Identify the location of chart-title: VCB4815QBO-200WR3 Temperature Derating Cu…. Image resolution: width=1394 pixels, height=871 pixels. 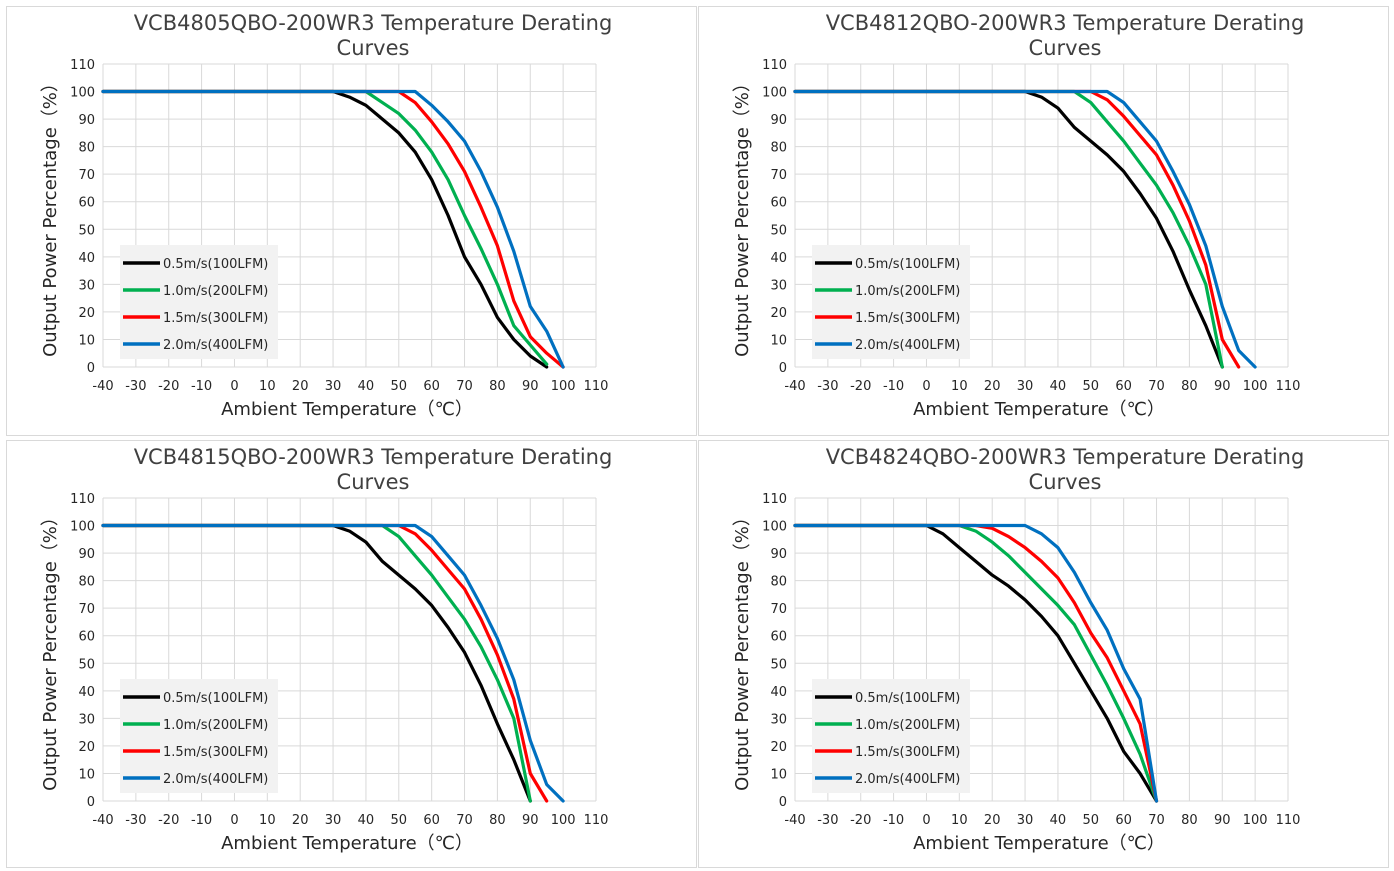
(373, 469).